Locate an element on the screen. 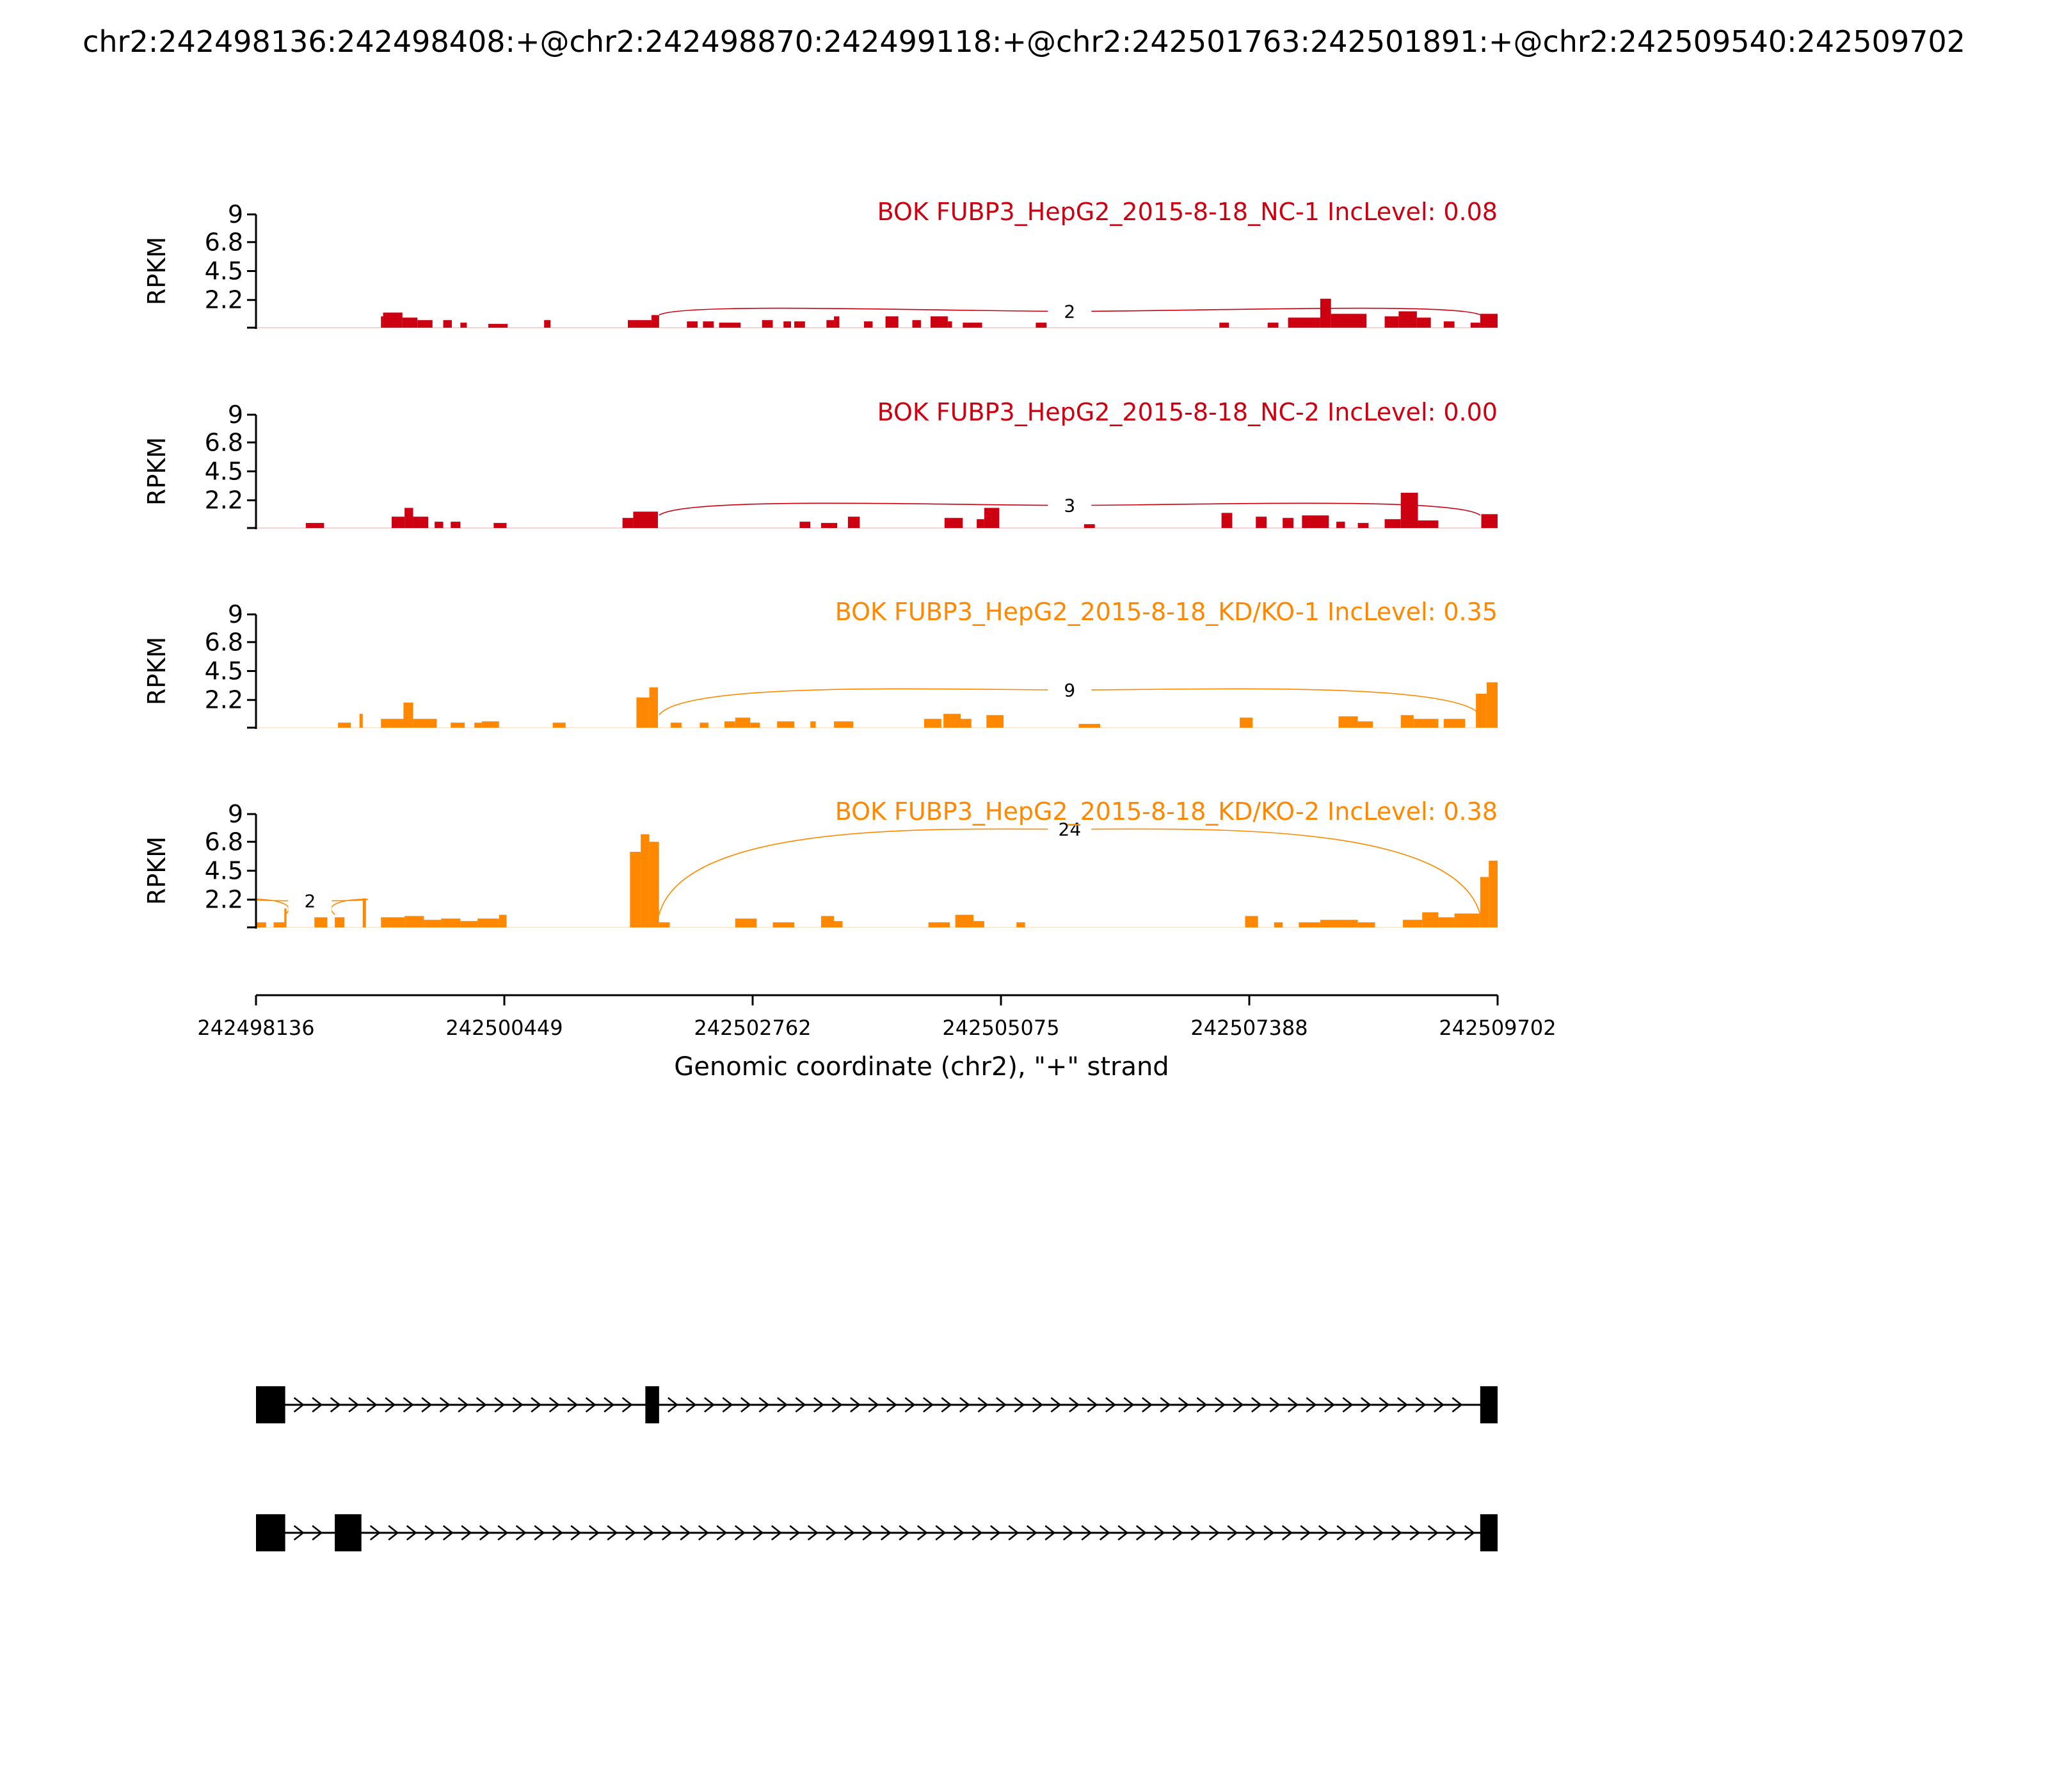  x-axis-label: Genomic coordinate (chr2), "+" strand is located at coordinates (921, 1067).